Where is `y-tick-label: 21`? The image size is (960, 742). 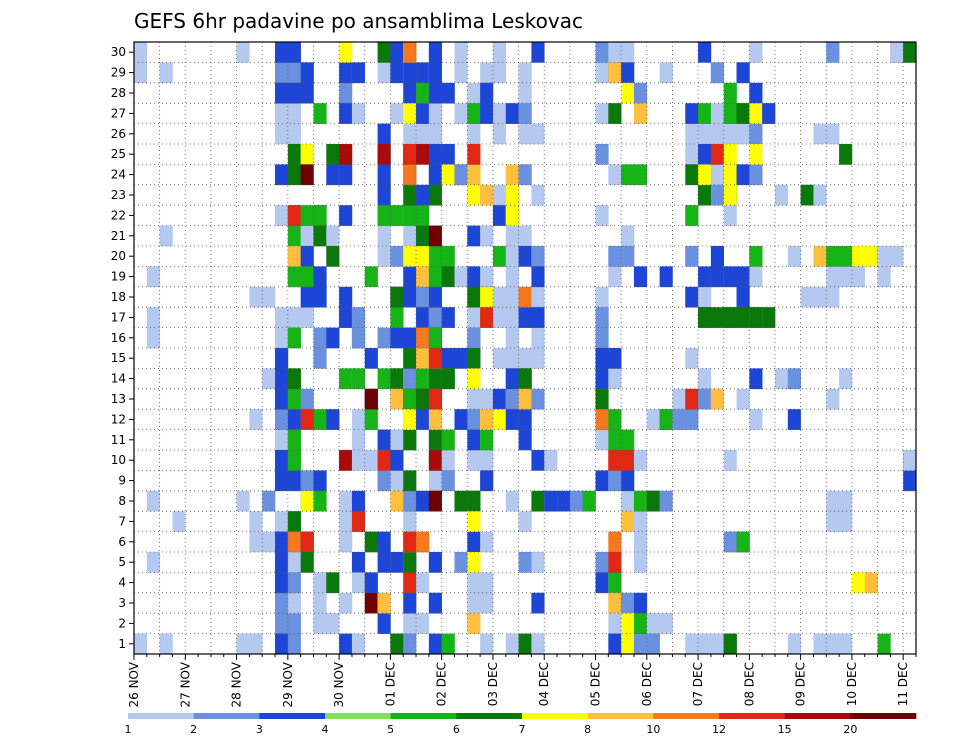
y-tick-label: 21 is located at coordinates (118, 236).